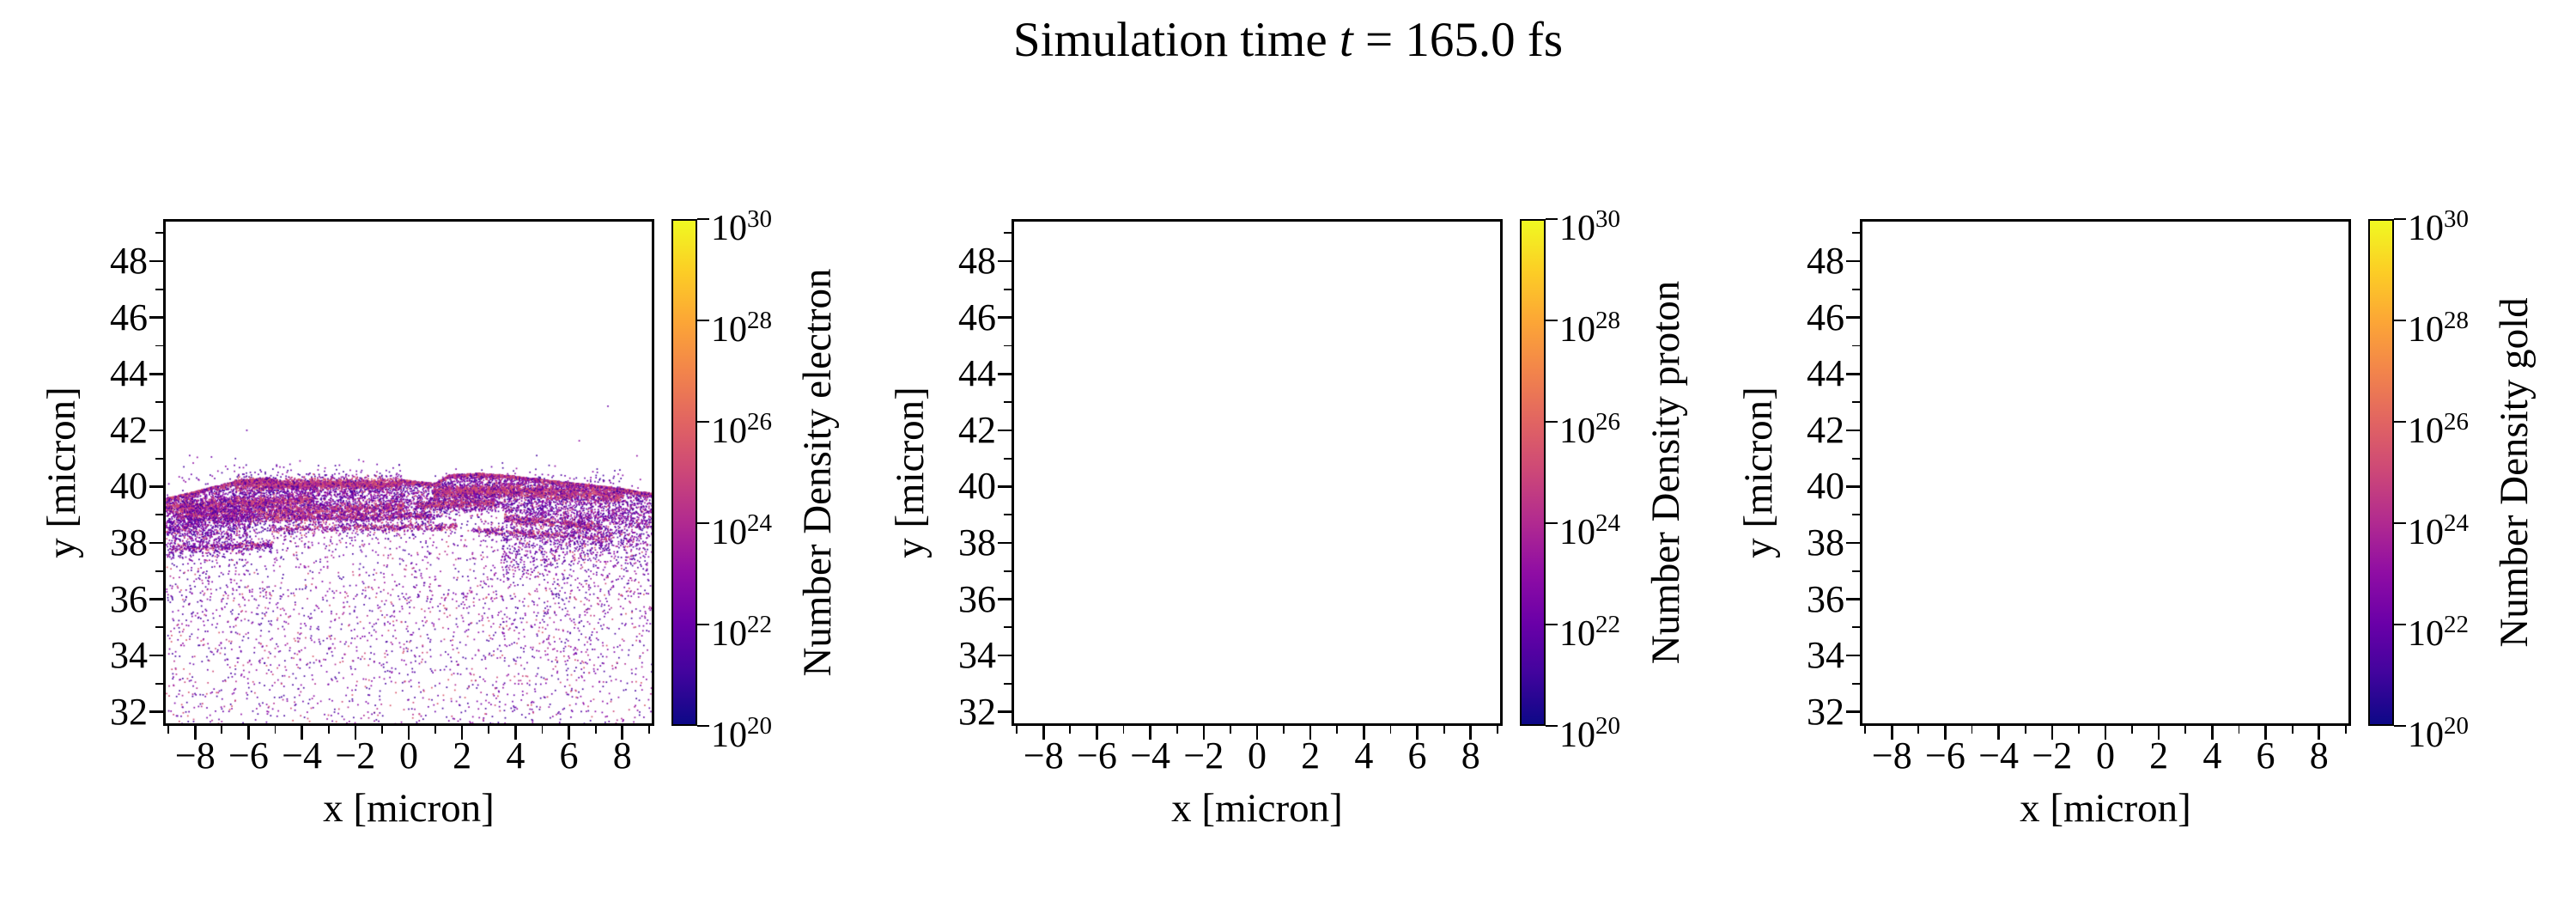 The width and height of the screenshot is (2576, 902). What do you see at coordinates (1826, 711) in the screenshot?
I see `y-tick-label: 32` at bounding box center [1826, 711].